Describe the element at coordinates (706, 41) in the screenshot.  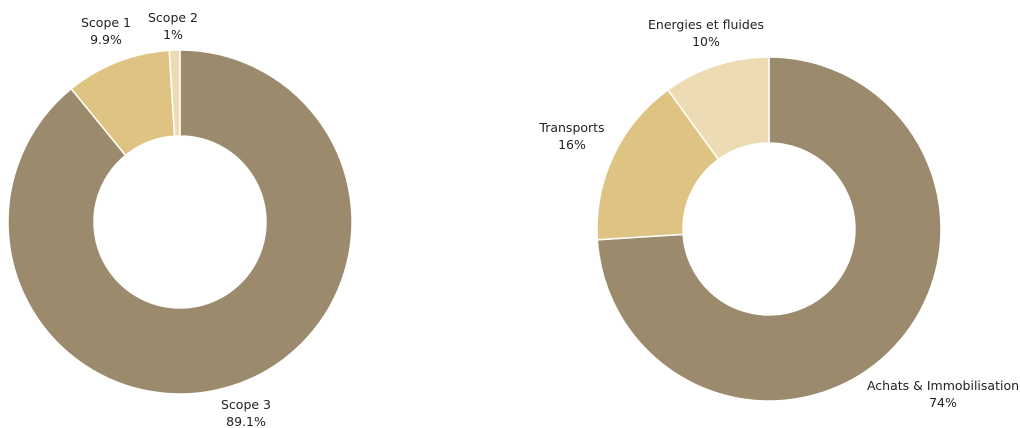
I see `slice-value-energies-et-fluides: 10%` at that location.